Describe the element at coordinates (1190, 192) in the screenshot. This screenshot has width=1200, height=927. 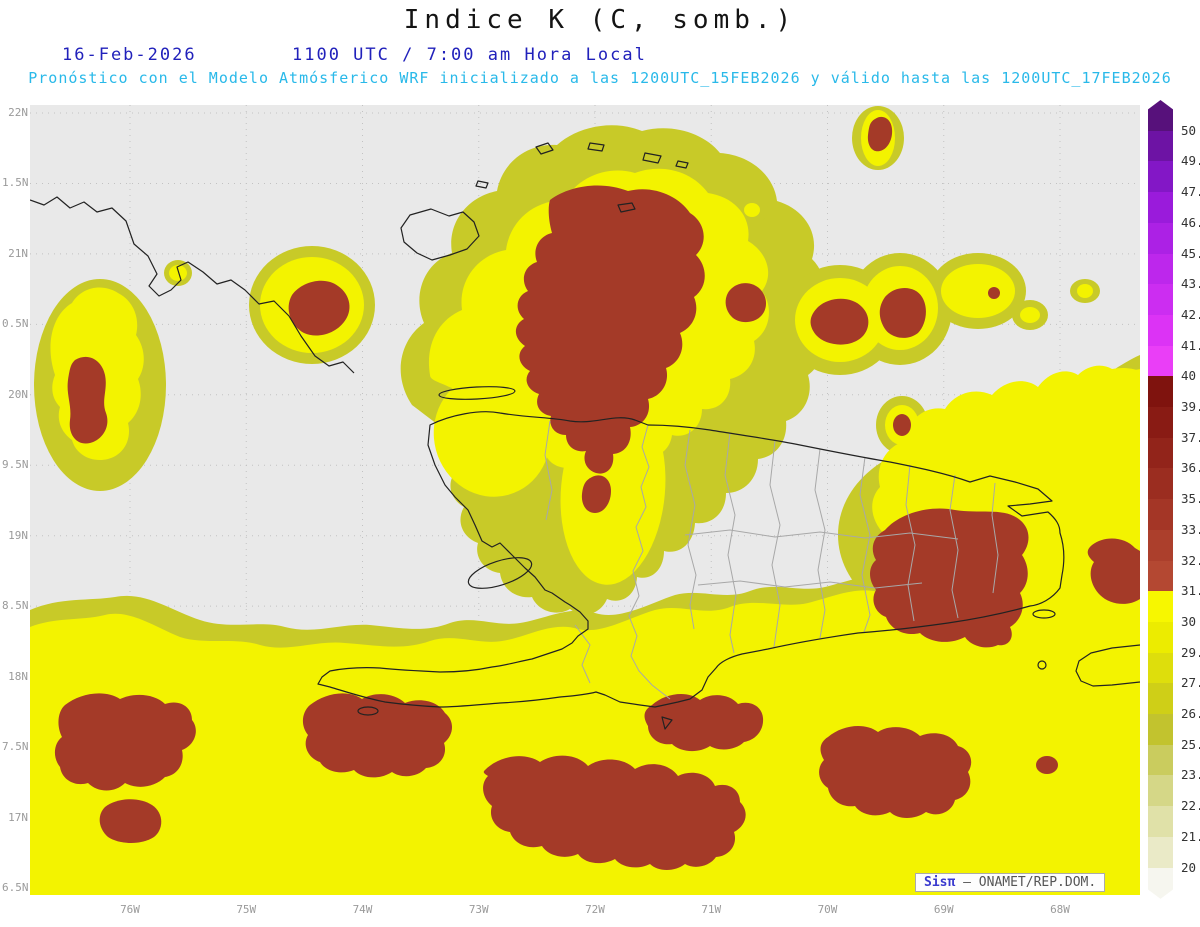
I see `colorbar-label: 47.8` at that location.